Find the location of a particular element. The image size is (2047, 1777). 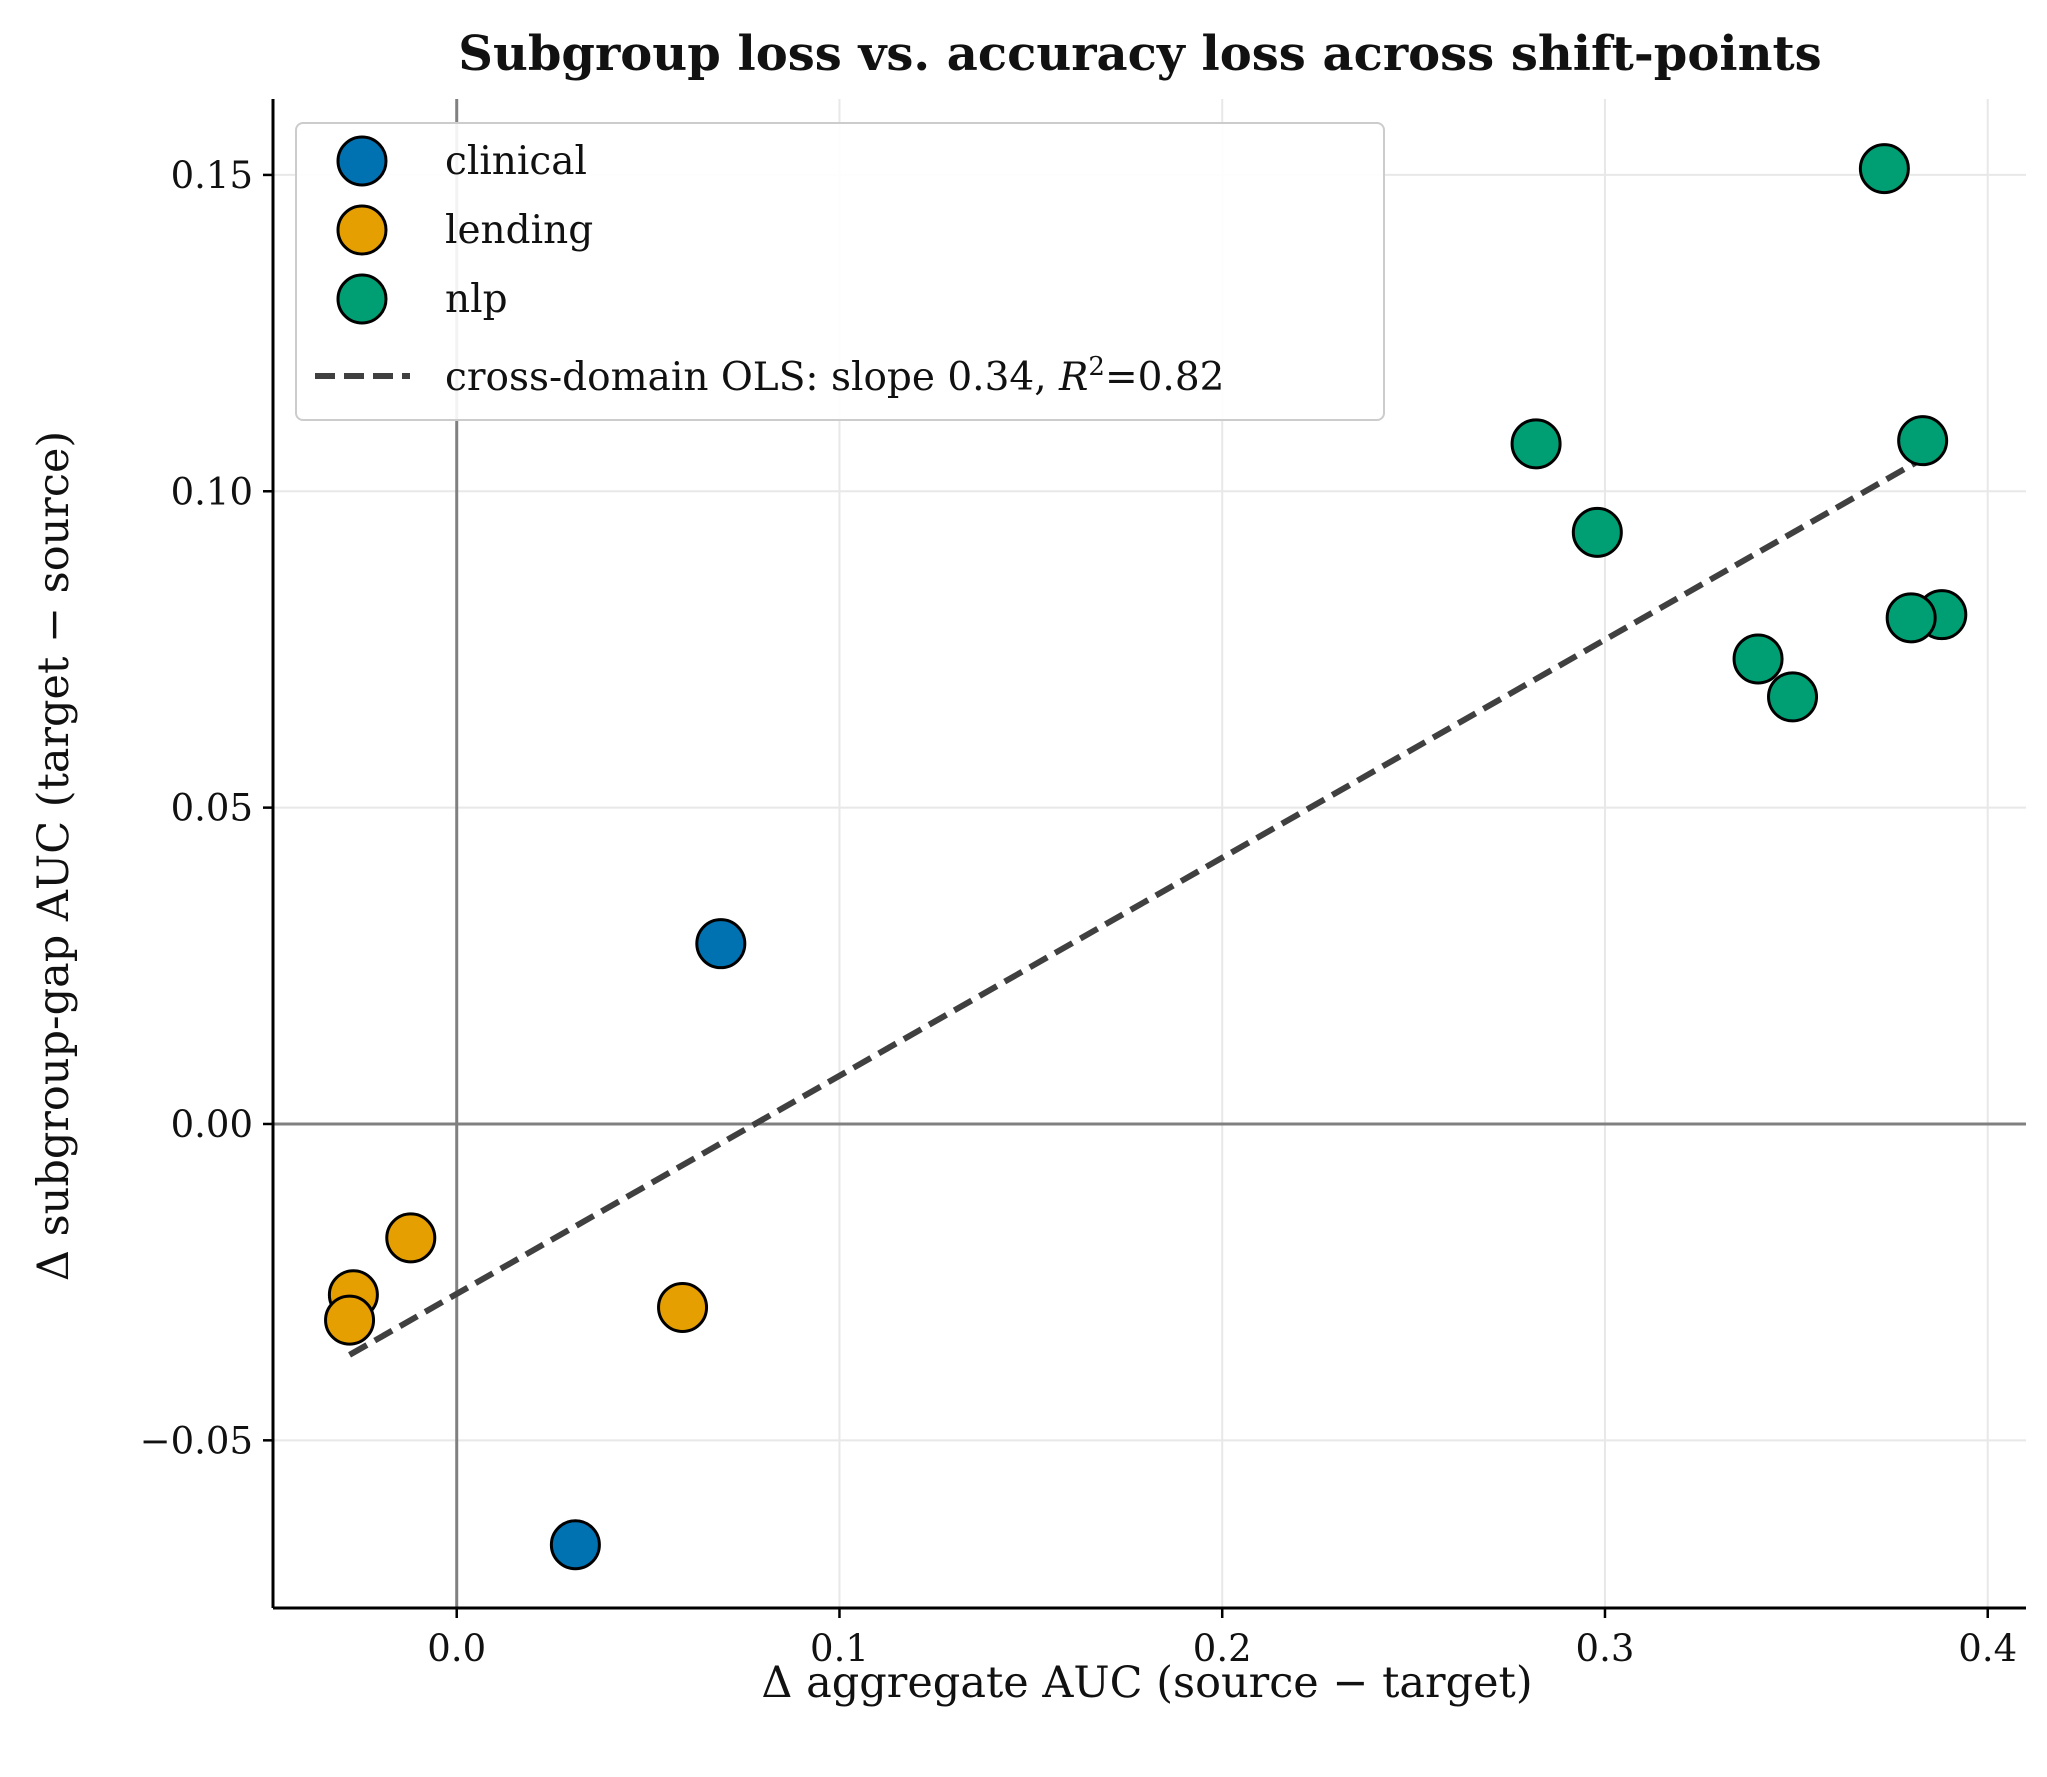

legend-label-nlp: nlp is located at coordinates (476, 299).